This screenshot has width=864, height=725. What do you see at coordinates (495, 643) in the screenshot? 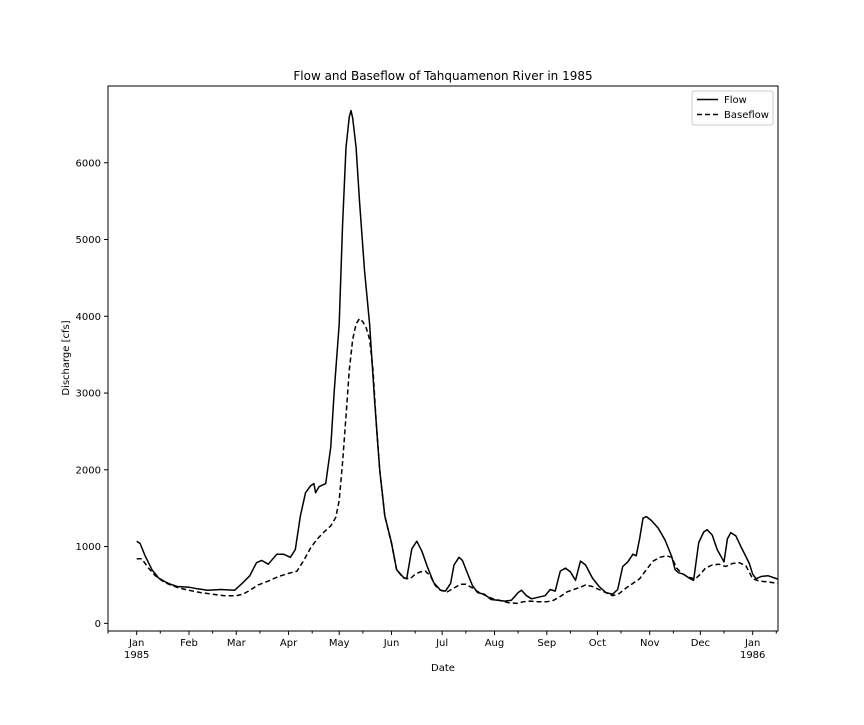
I see `x-tick-label: Aug` at bounding box center [495, 643].